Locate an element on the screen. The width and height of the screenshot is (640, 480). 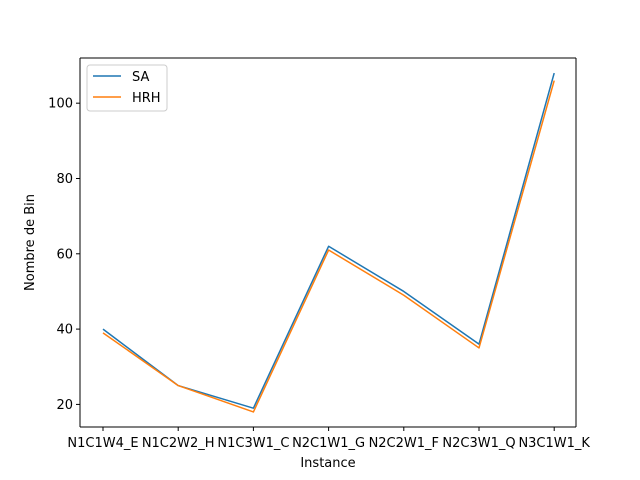
x-tick-label: N2C3W1_Q is located at coordinates (478, 443).